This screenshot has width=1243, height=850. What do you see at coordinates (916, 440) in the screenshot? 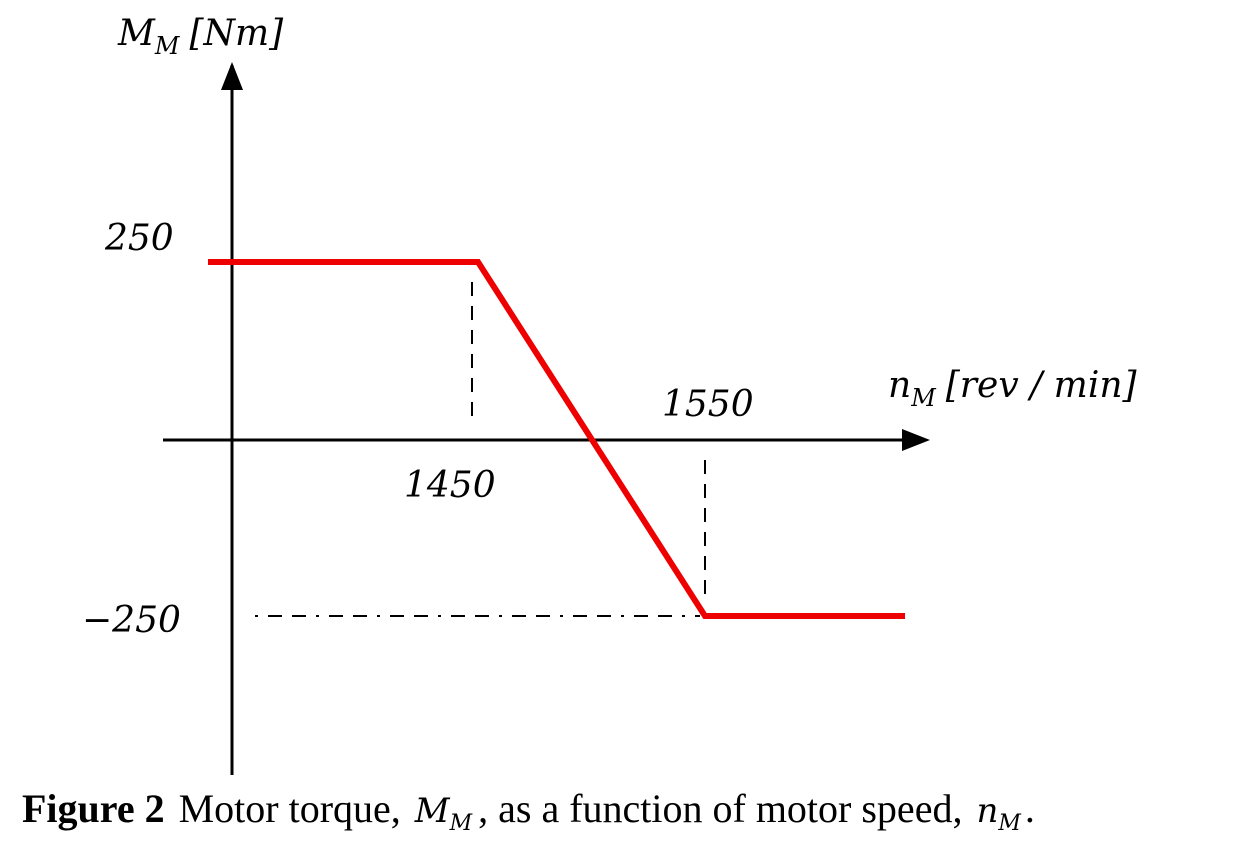
I see `x-arrow` at bounding box center [916, 440].